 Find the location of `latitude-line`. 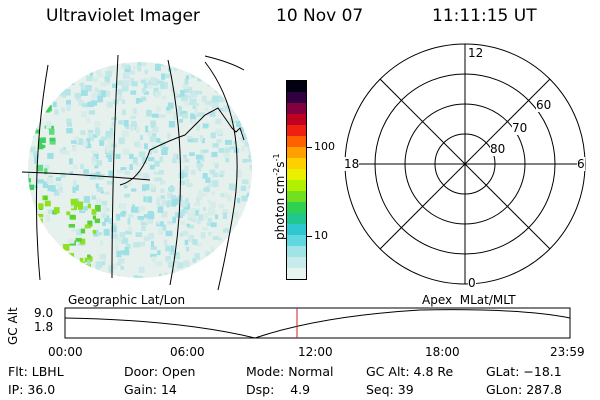

latitude-line is located at coordinates (86, 176).